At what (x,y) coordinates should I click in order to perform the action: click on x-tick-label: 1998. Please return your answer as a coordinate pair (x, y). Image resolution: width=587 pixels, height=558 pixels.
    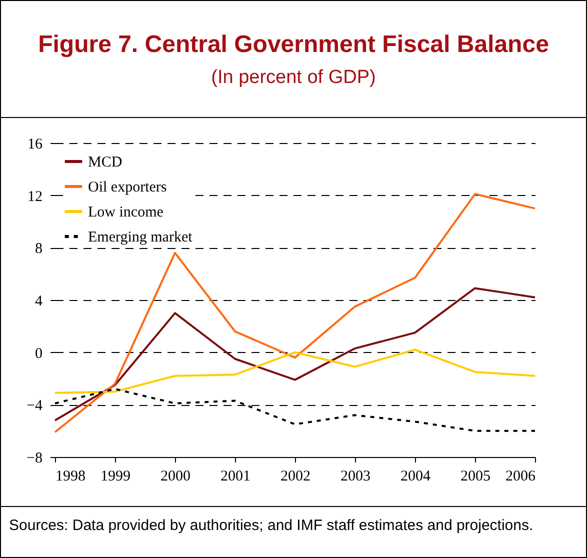
    Looking at the image, I should click on (71, 476).